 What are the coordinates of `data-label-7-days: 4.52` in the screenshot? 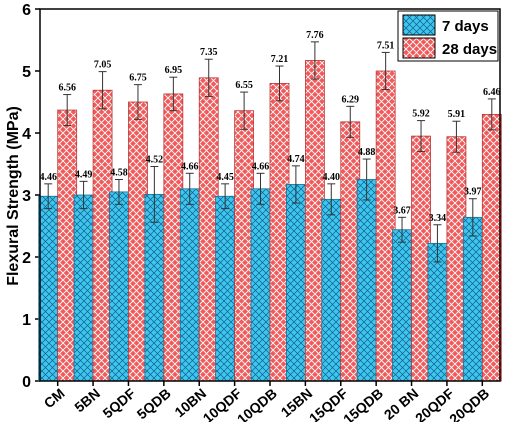 It's located at (155, 159).